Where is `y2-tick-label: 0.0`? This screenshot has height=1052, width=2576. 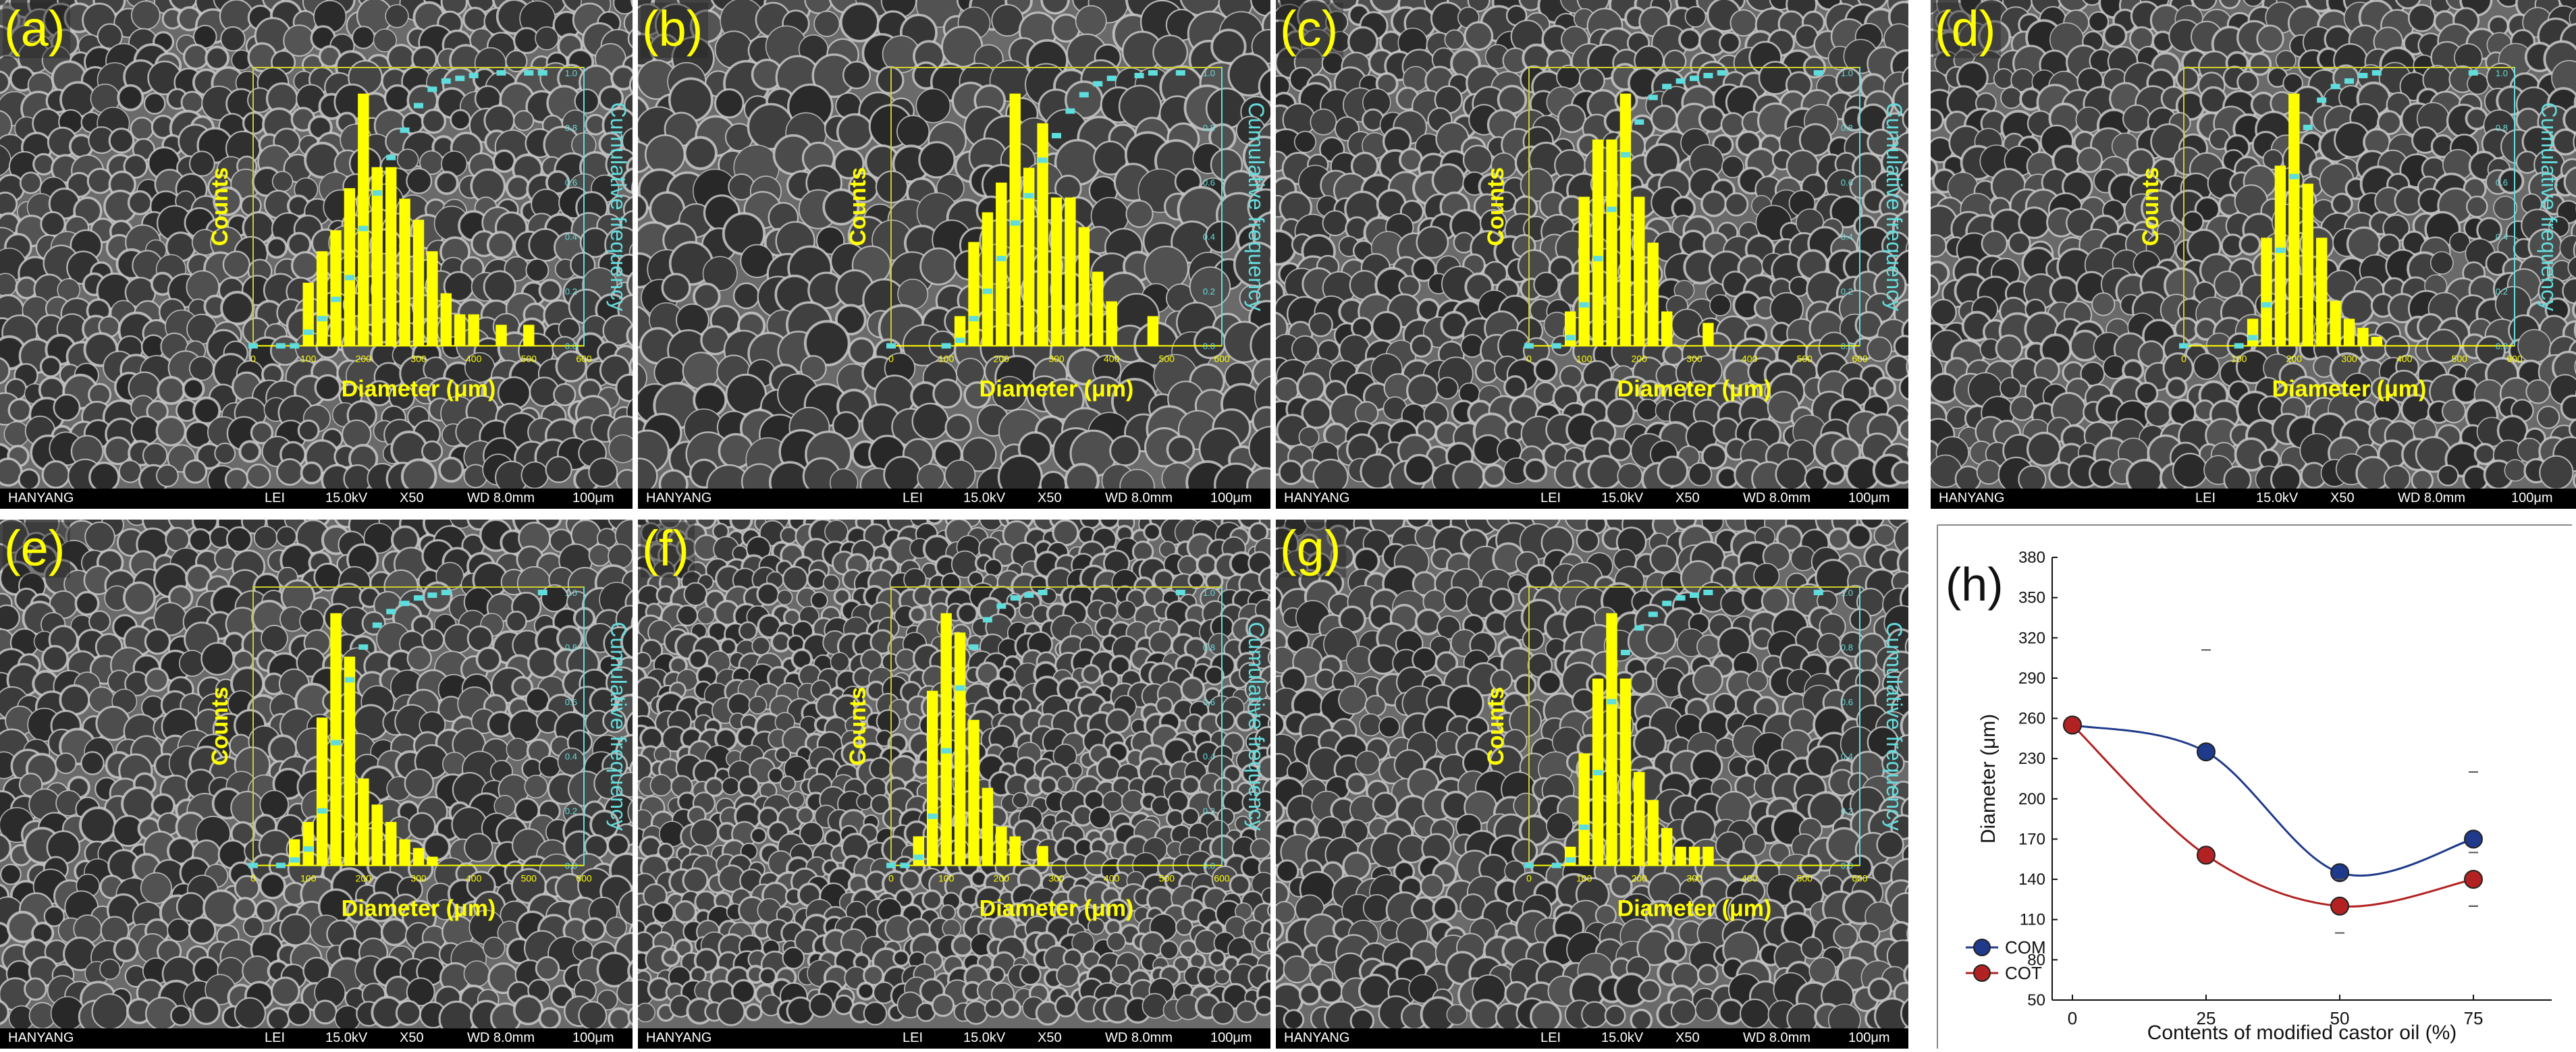
y2-tick-label: 0.0 is located at coordinates (1209, 866).